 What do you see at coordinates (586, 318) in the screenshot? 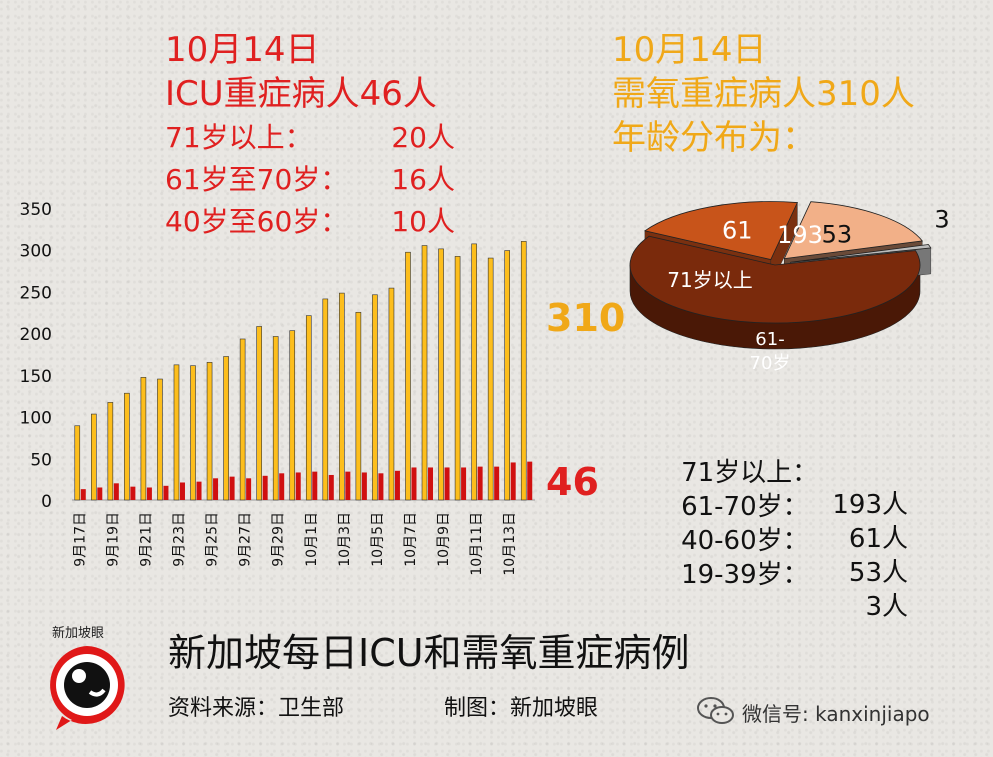
I see `oxygen-total-callout: 310` at bounding box center [586, 318].